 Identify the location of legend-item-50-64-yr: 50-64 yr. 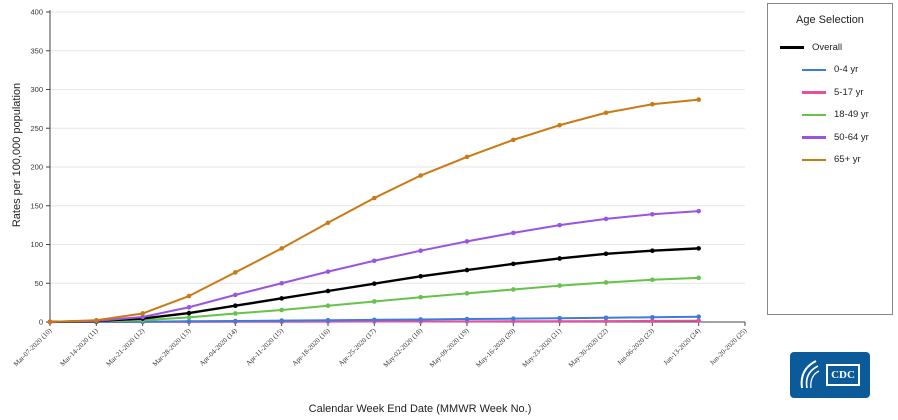
(830, 137).